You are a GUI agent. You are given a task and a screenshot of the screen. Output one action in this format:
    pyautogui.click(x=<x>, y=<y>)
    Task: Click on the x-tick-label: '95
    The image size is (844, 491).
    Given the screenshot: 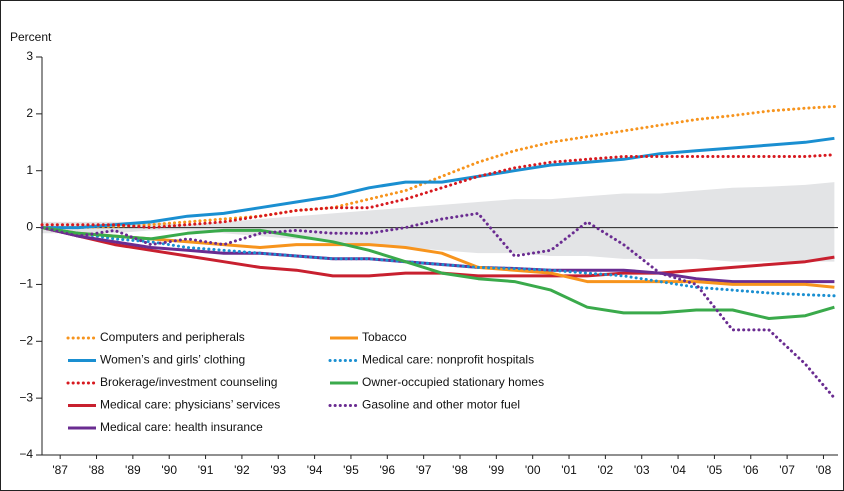 What is the action you would take?
    pyautogui.click(x=351, y=470)
    